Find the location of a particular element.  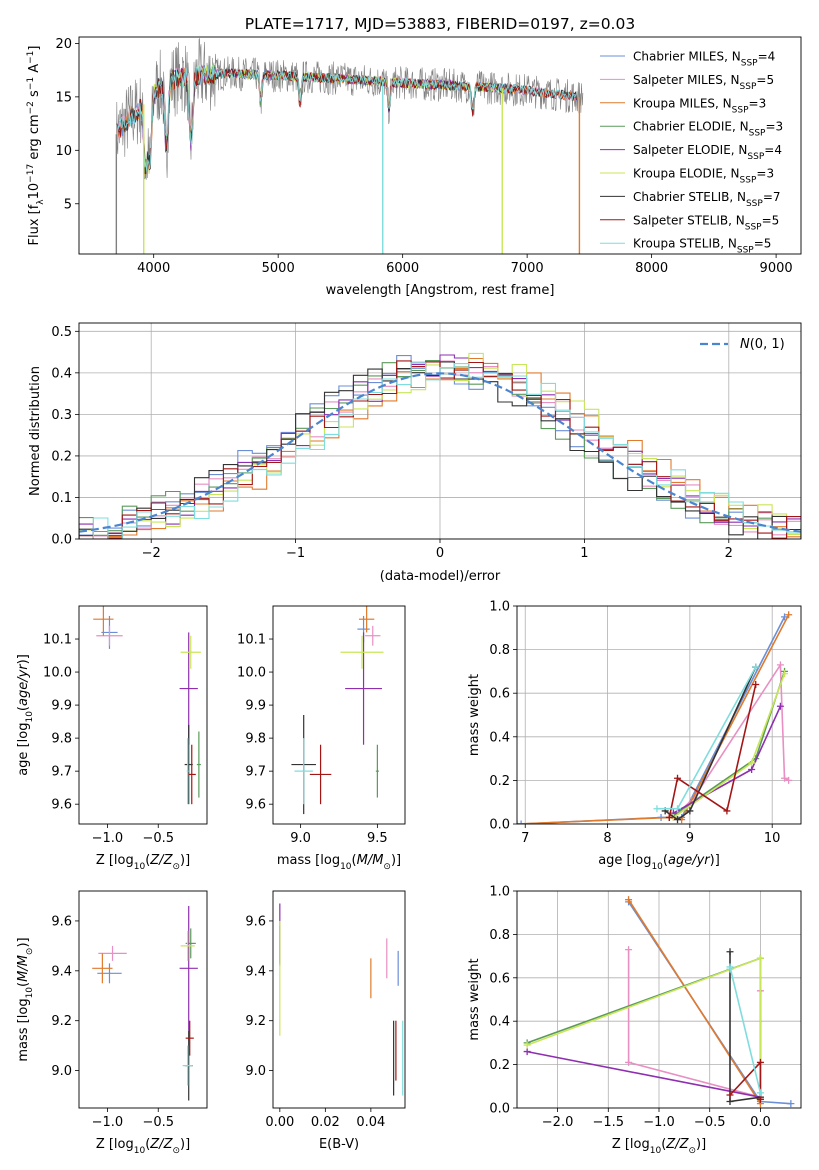

y-tick-label: 9.2 is located at coordinates (255, 1021).